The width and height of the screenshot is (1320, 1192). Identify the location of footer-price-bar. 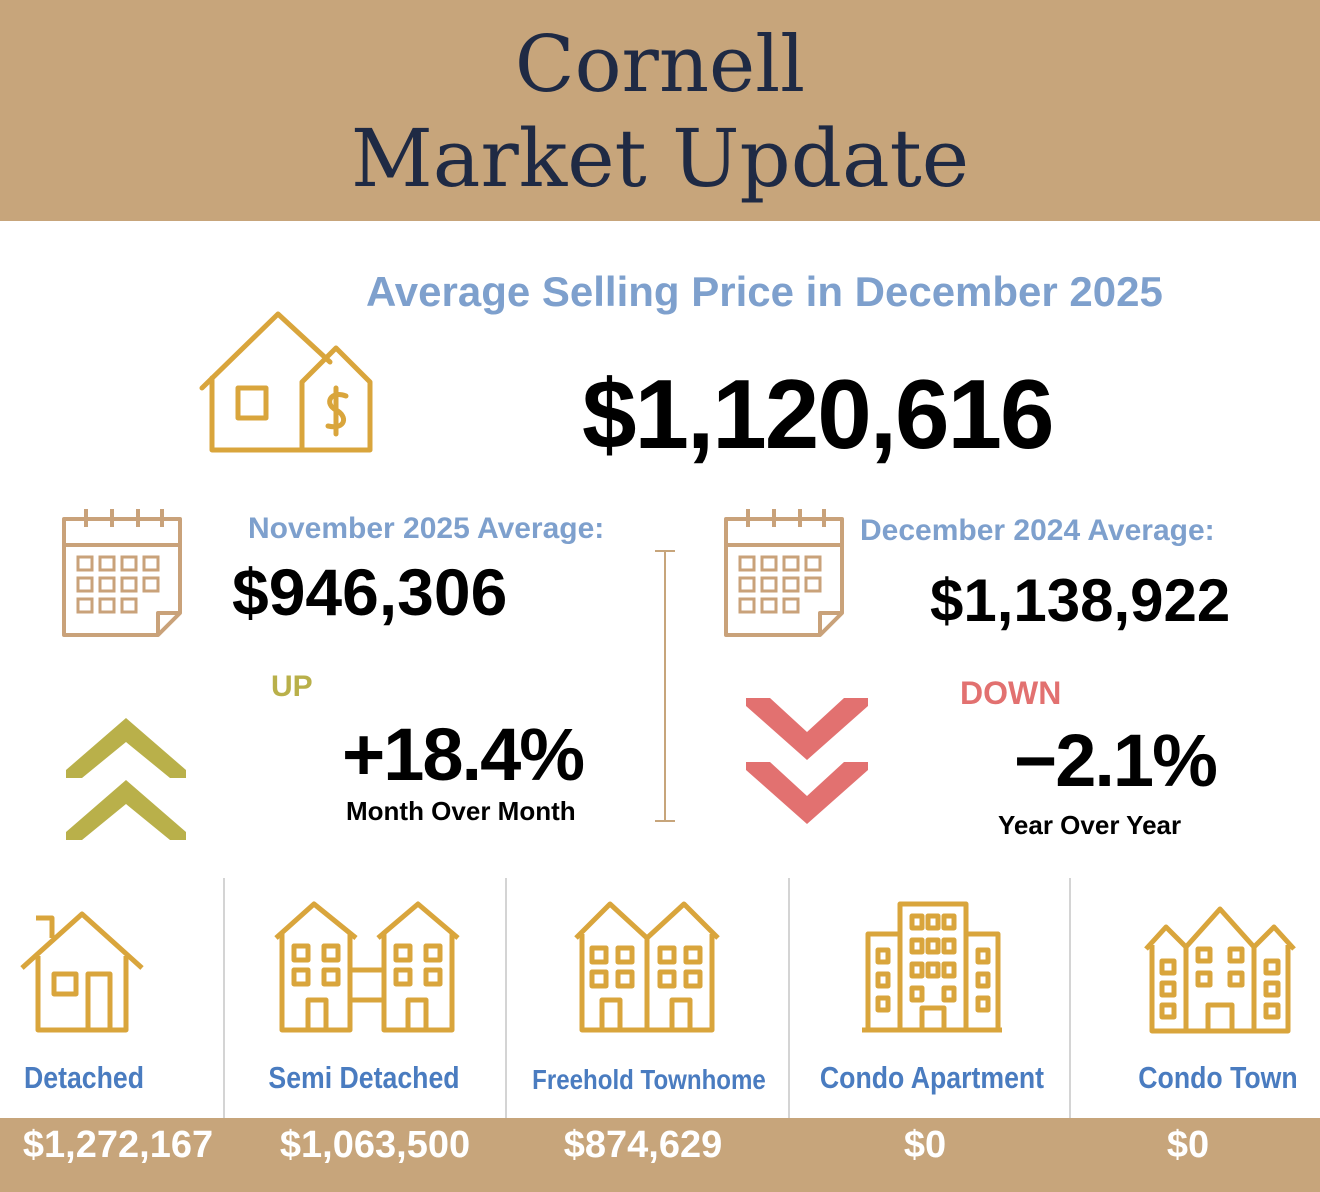
(660, 1155).